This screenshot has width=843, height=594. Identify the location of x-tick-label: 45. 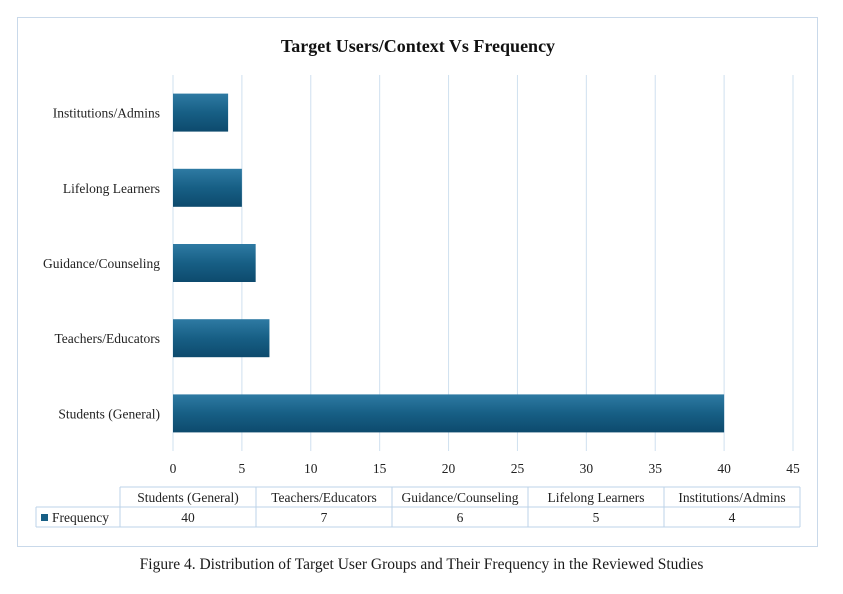
(793, 468).